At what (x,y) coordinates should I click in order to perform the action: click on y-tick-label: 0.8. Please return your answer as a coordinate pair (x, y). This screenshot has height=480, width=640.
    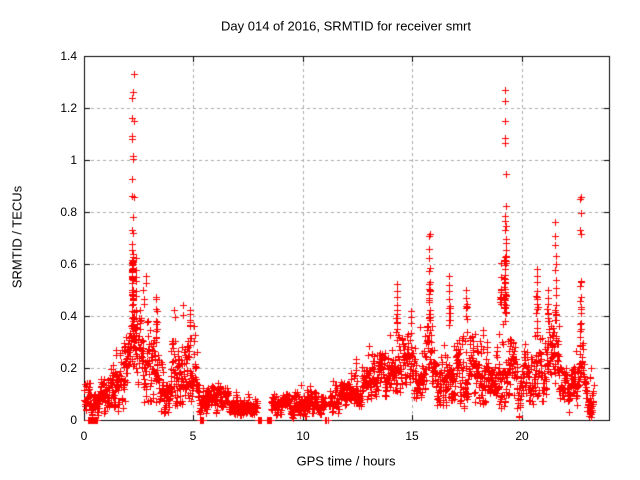
    Looking at the image, I should click on (68, 212).